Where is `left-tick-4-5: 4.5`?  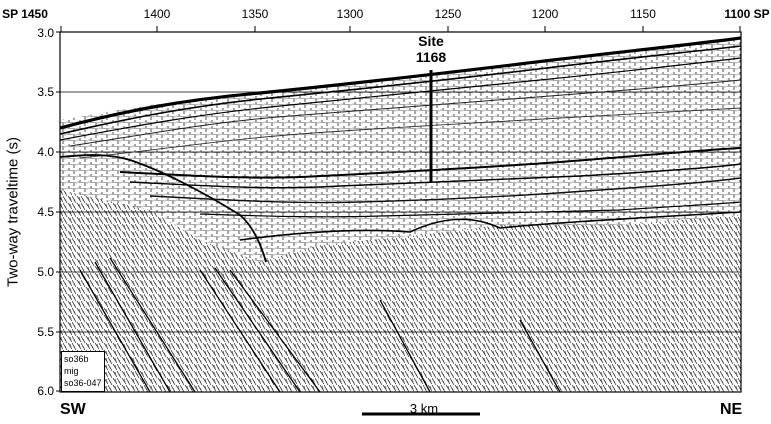 left-tick-4-5: 4.5 is located at coordinates (45, 212).